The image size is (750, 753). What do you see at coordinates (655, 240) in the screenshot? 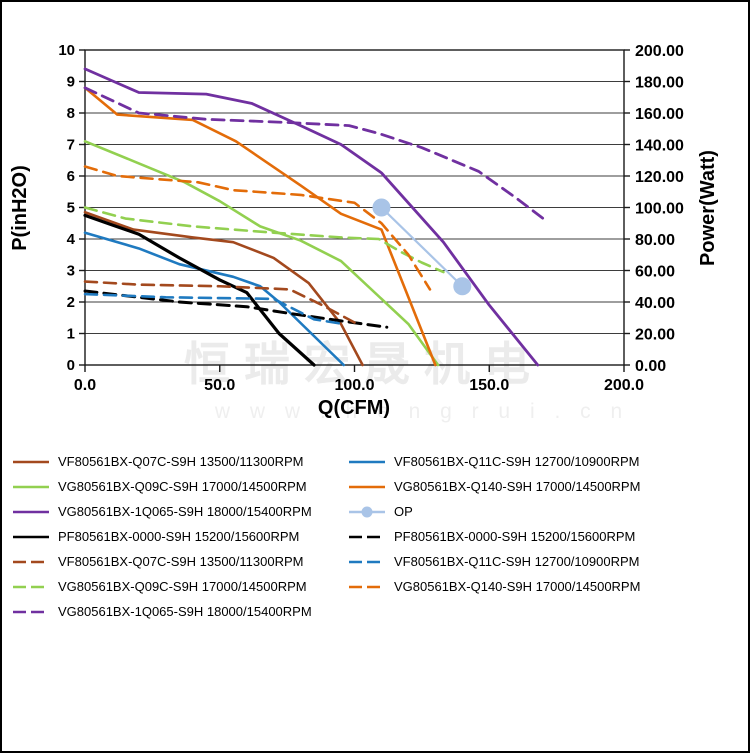
I see `right-axis-tick-label: 80.00` at bounding box center [655, 240].